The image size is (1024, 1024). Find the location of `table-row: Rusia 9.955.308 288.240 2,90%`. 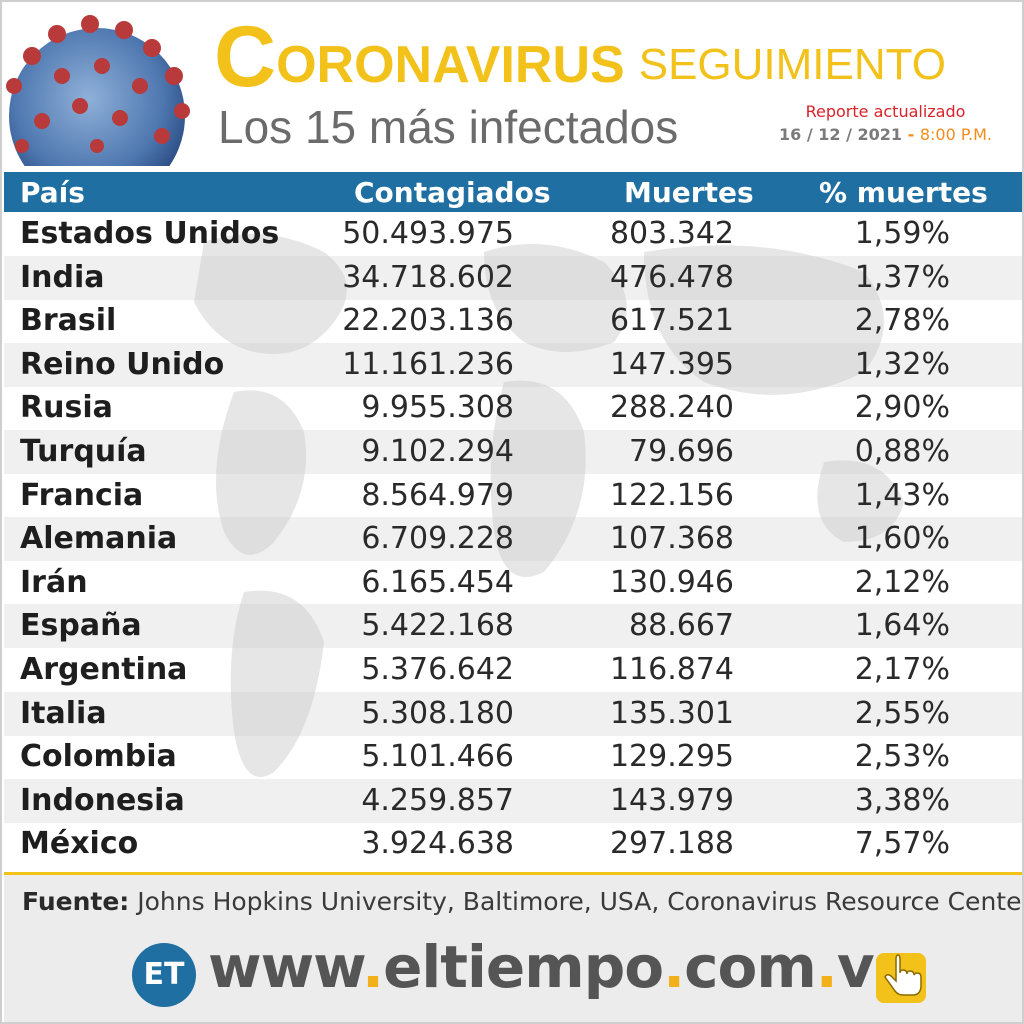

table-row: Rusia 9.955.308 288.240 2,90% is located at coordinates (513, 408).